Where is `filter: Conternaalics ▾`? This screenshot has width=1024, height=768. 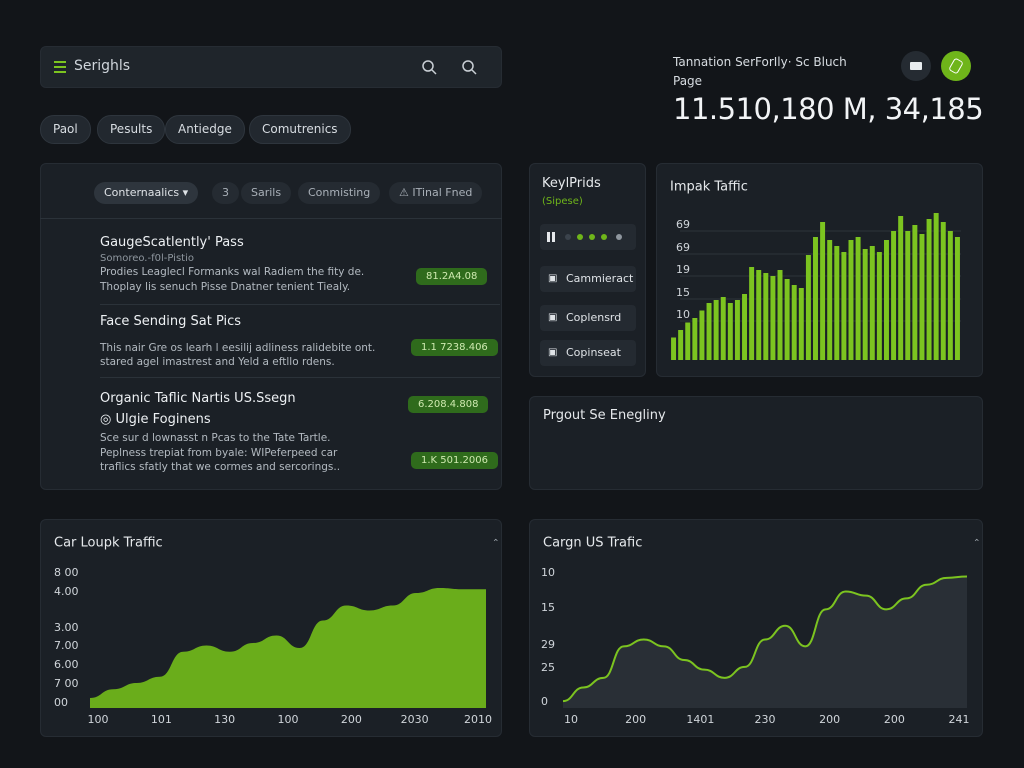
filter: Conternaalics ▾ is located at coordinates (146, 193).